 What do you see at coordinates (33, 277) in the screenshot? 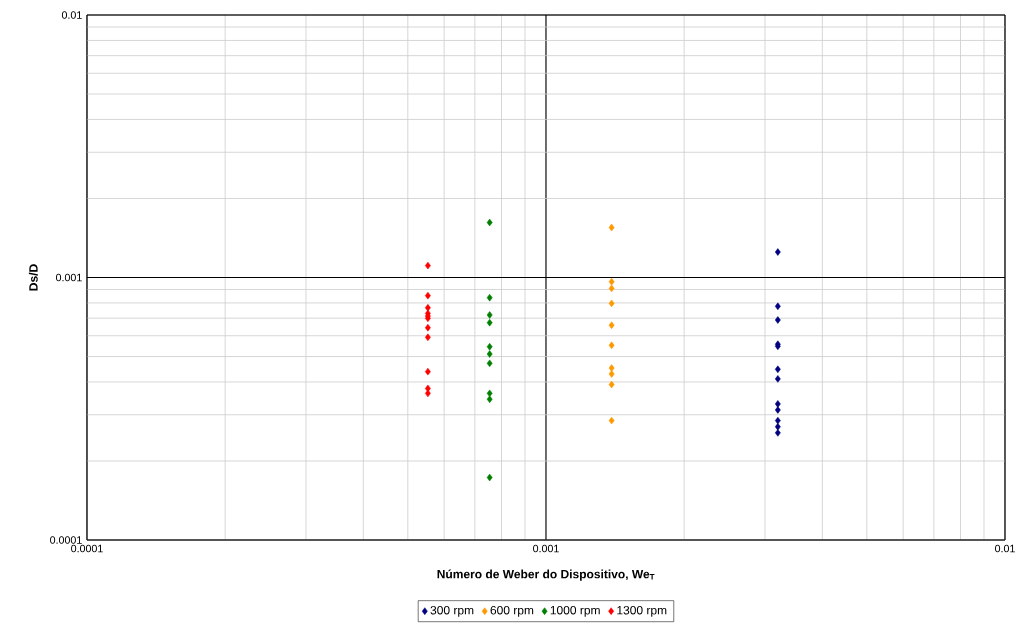
I see `y-axis-title: Ds/D` at bounding box center [33, 277].